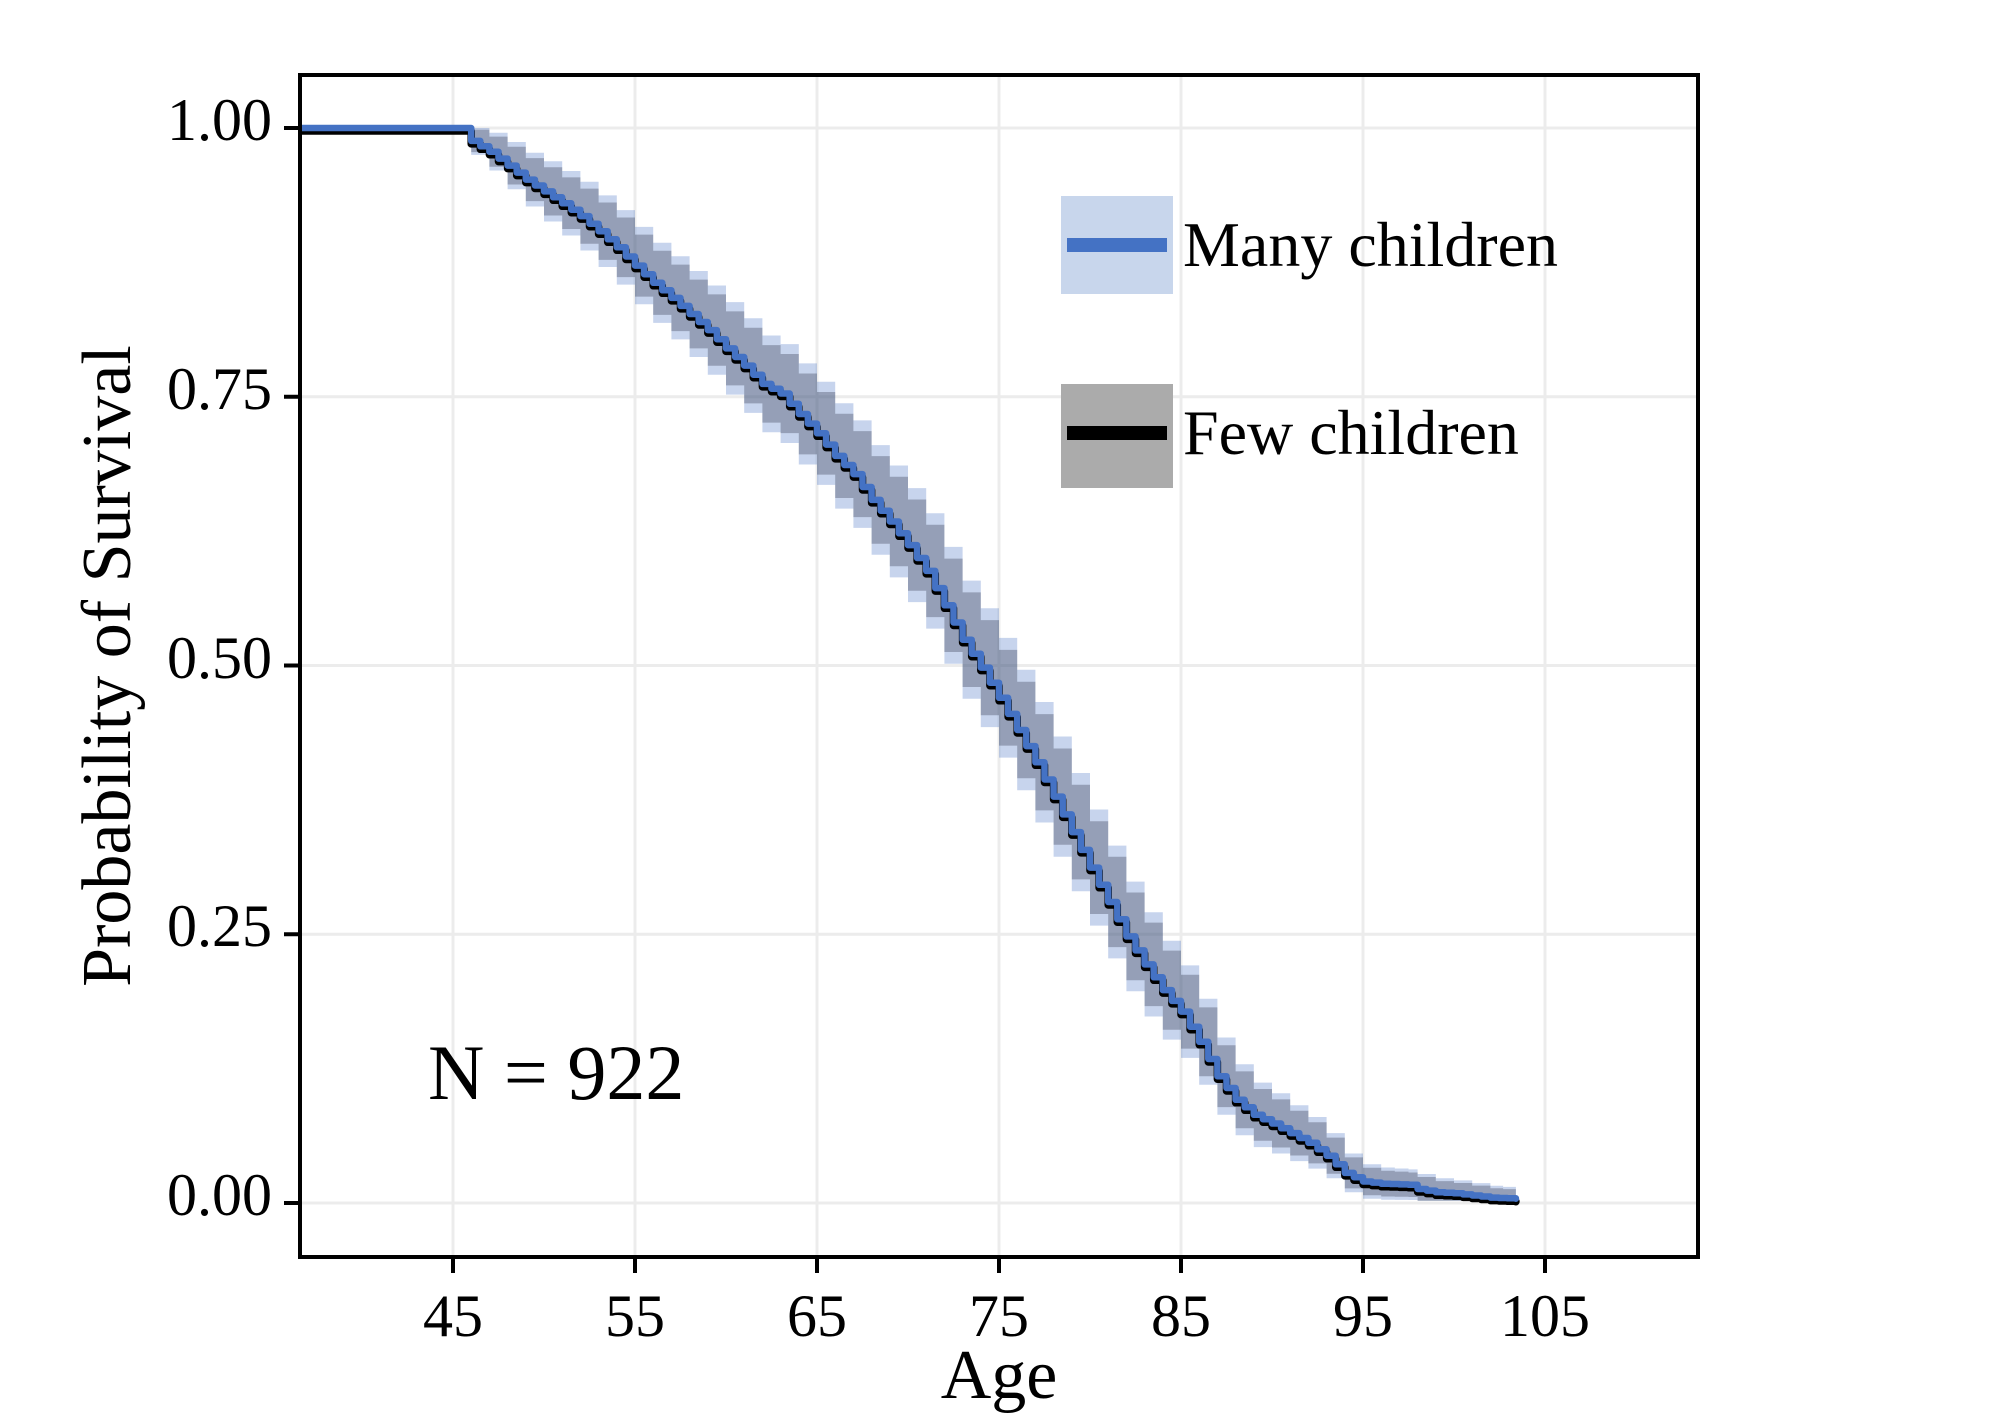  Describe the element at coordinates (219, 657) in the screenshot. I see `y-tick-label-0.50: 0.50` at that location.